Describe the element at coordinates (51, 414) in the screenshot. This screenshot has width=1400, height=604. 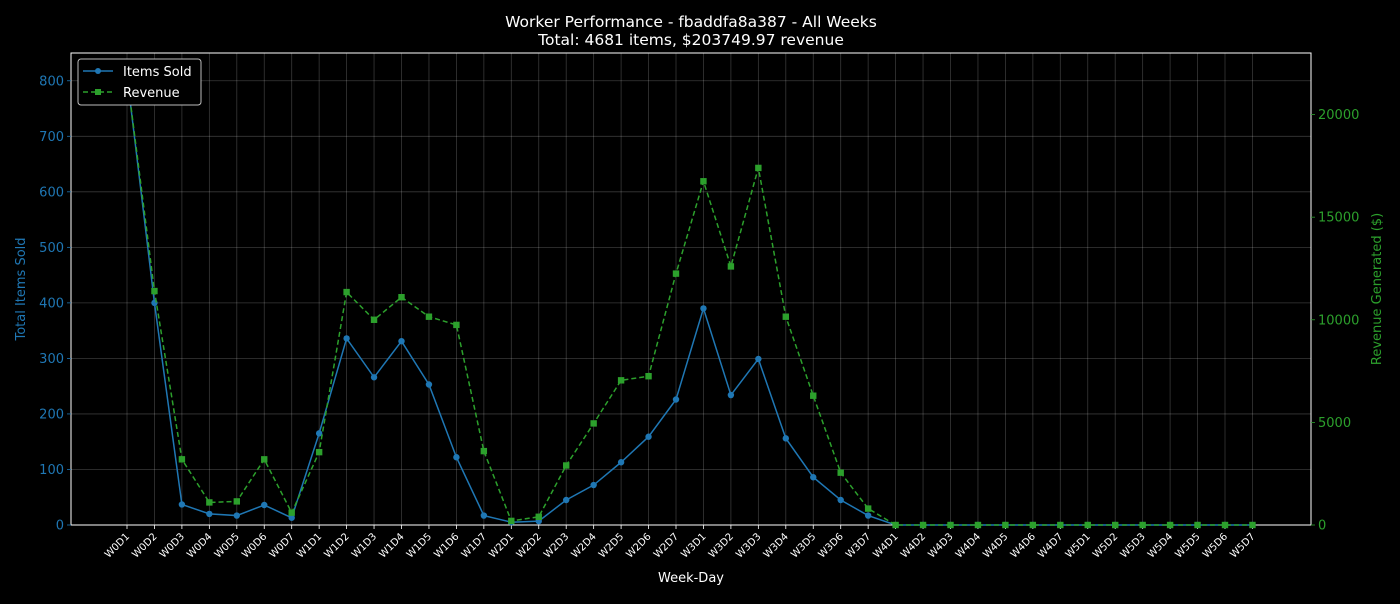
I see `y-left-tick-label: 200` at that location.